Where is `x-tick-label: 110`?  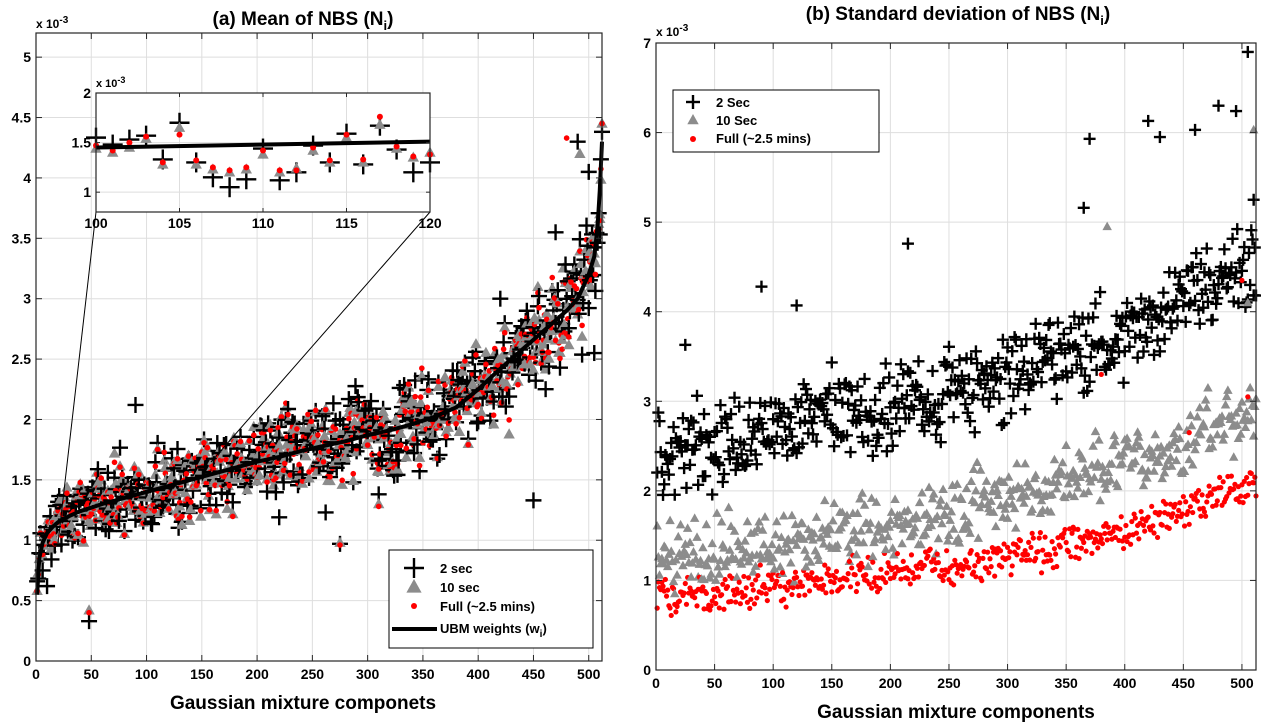
x-tick-label: 110 is located at coordinates (263, 223).